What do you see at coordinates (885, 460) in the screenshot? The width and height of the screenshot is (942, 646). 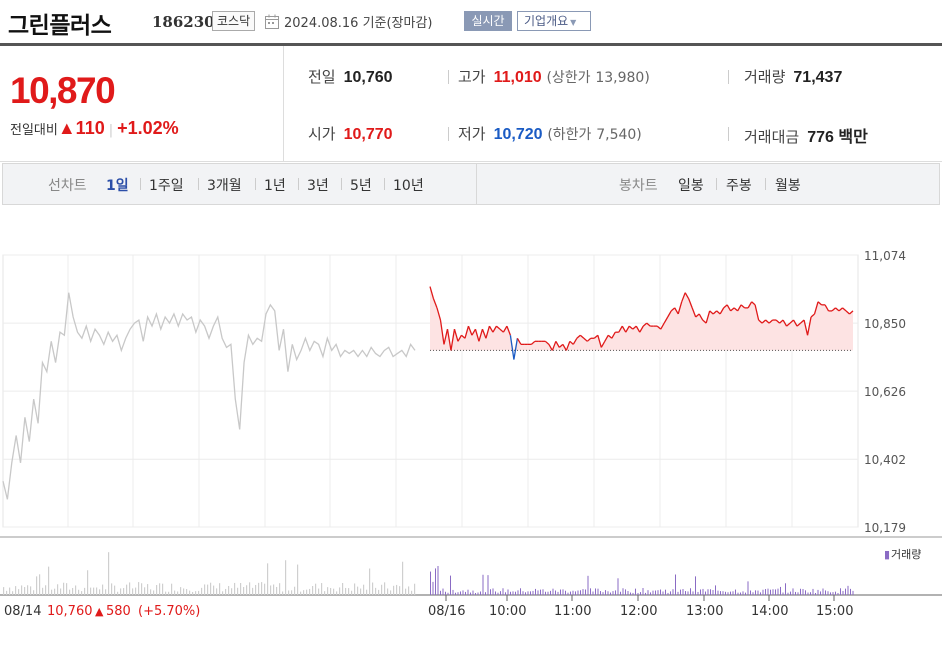 I see `y-tick-label: 10,402` at bounding box center [885, 460].